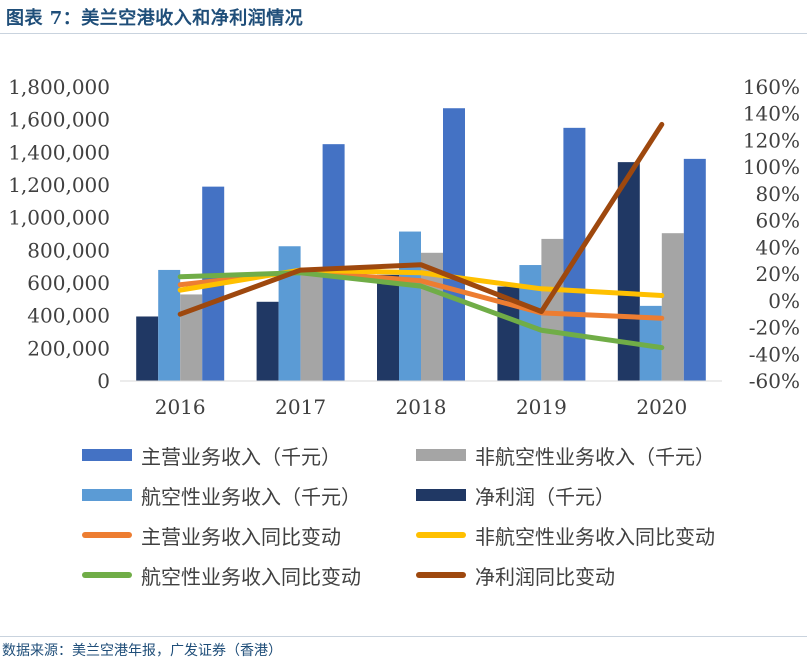 Image resolution: width=807 pixels, height=670 pixels. What do you see at coordinates (59, 87) in the screenshot?
I see `left-axis-tick-label: 1,800,000` at bounding box center [59, 87].